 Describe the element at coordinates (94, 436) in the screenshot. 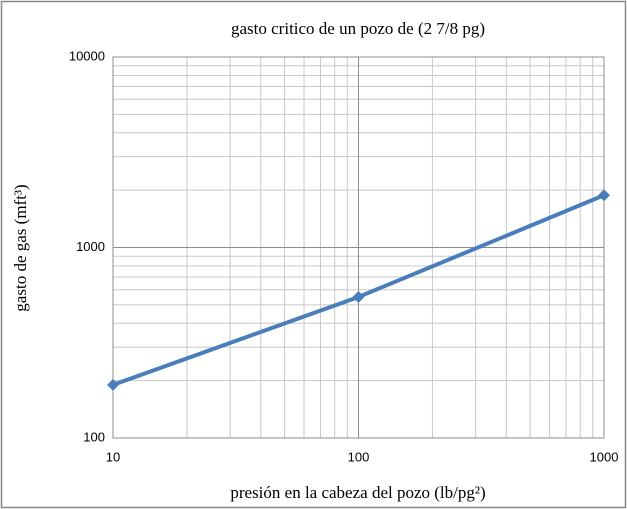

I see `y-tick-label: 100` at that location.